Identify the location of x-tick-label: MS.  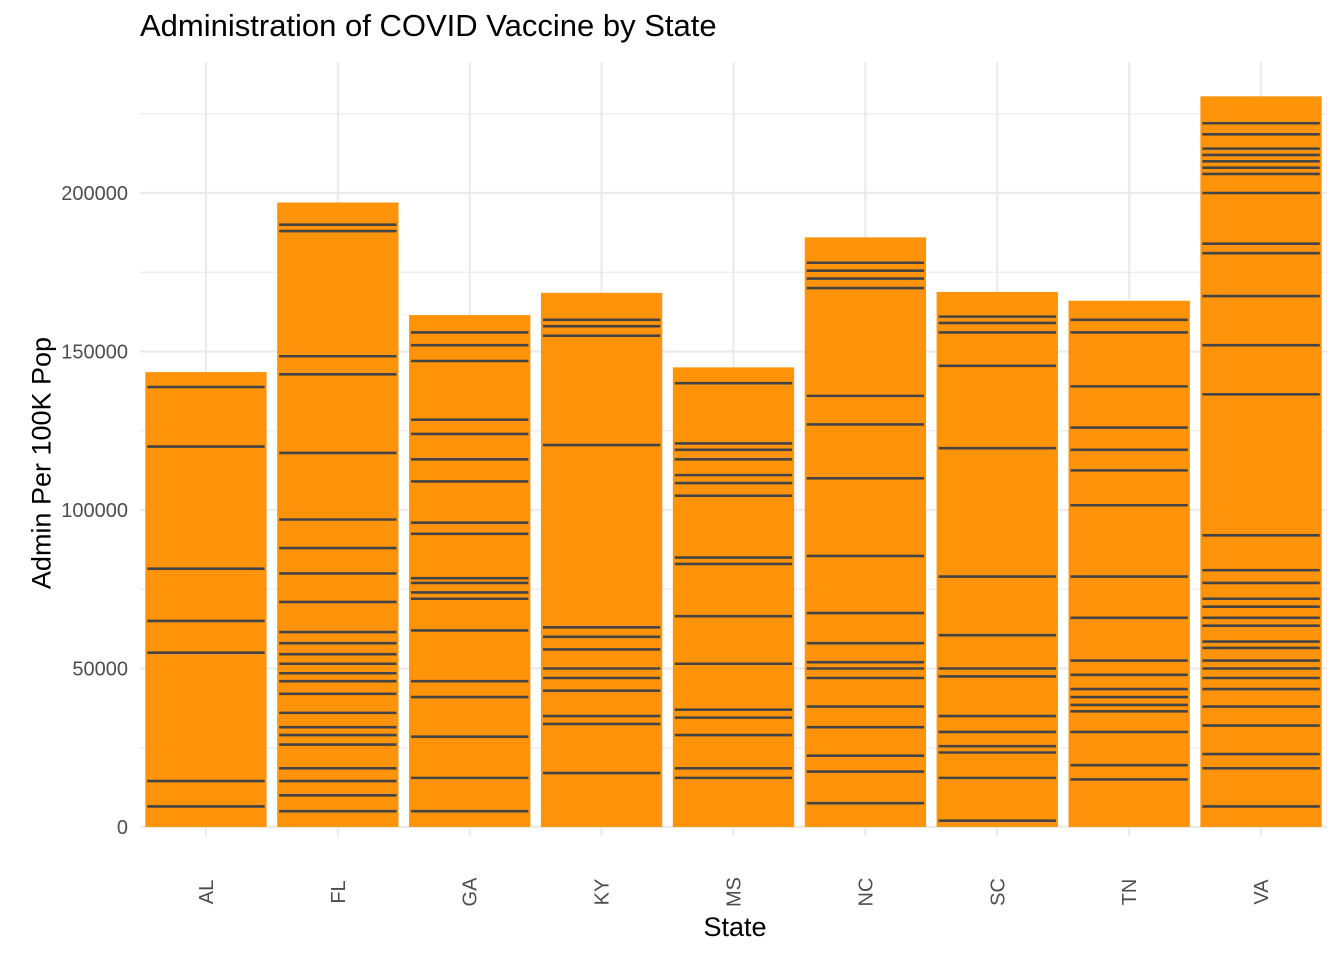
(735, 892).